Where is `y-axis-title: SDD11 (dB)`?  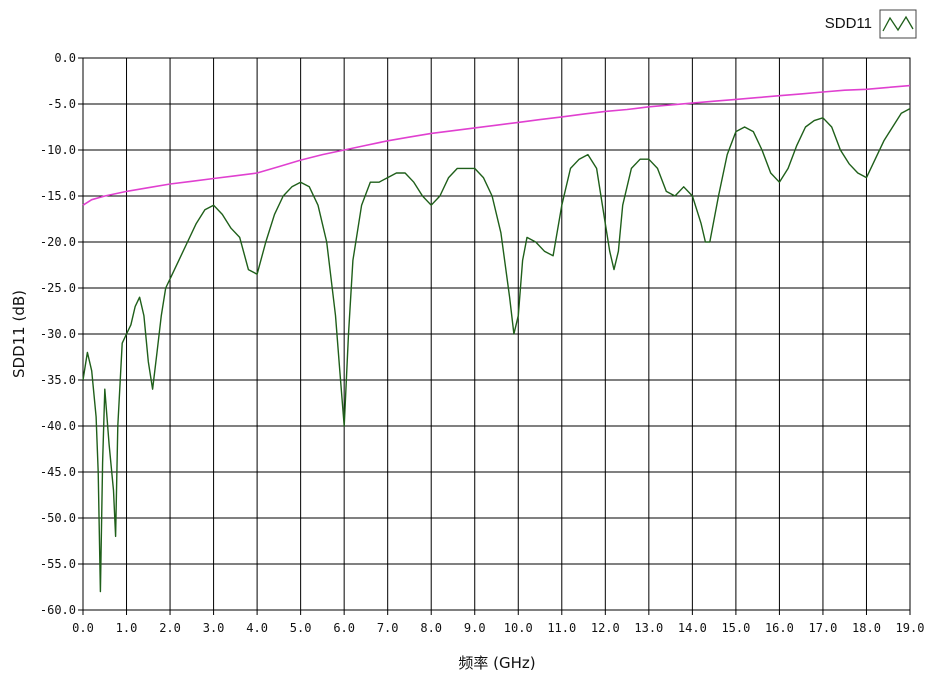
y-axis-title: SDD11 (dB) is located at coordinates (19, 334).